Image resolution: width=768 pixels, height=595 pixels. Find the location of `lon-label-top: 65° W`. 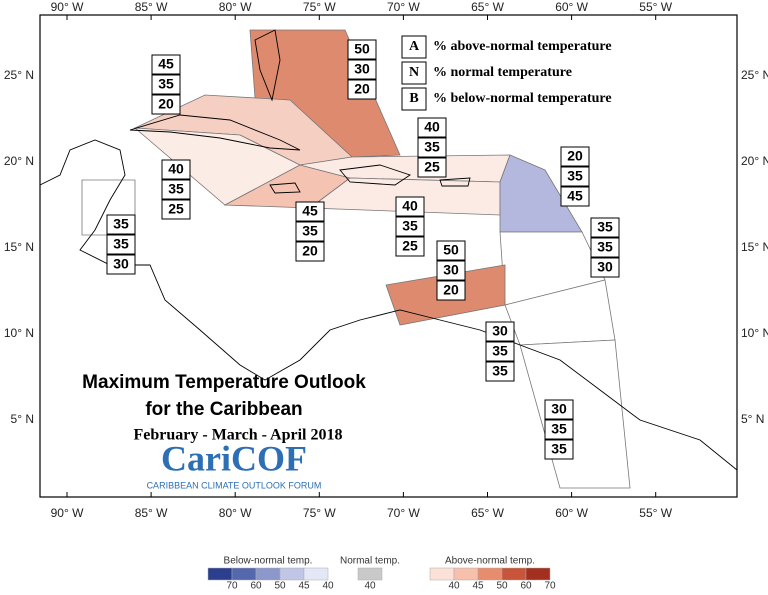

lon-label-top: 65° W is located at coordinates (487, 7).